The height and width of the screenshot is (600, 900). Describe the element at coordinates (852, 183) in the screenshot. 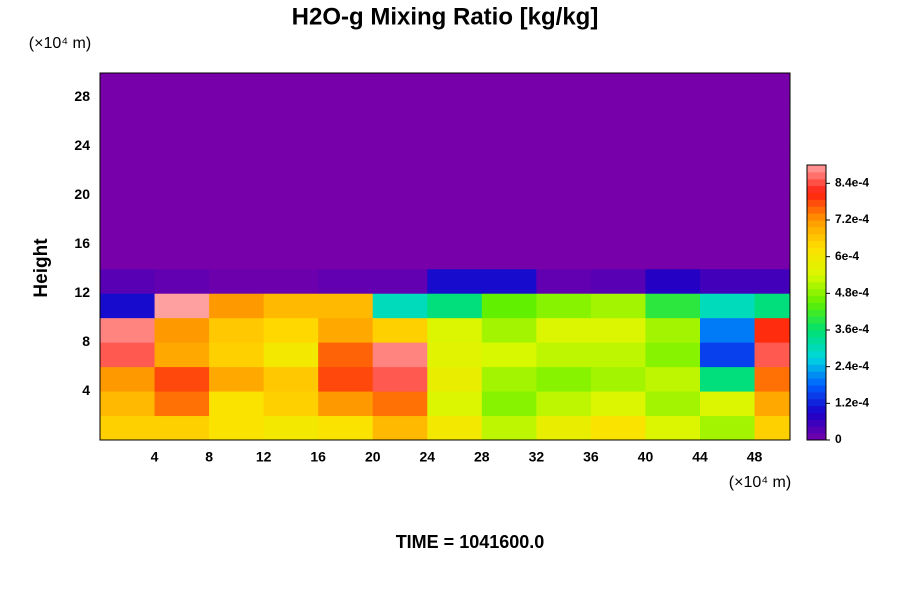

I see `colorbar-tick-label: 8.4e-4` at that location.